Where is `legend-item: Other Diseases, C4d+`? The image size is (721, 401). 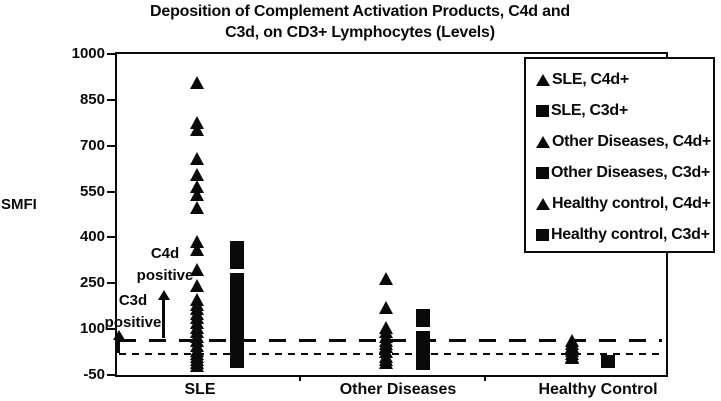
legend-item: Other Diseases, C4d+ is located at coordinates (624, 141).